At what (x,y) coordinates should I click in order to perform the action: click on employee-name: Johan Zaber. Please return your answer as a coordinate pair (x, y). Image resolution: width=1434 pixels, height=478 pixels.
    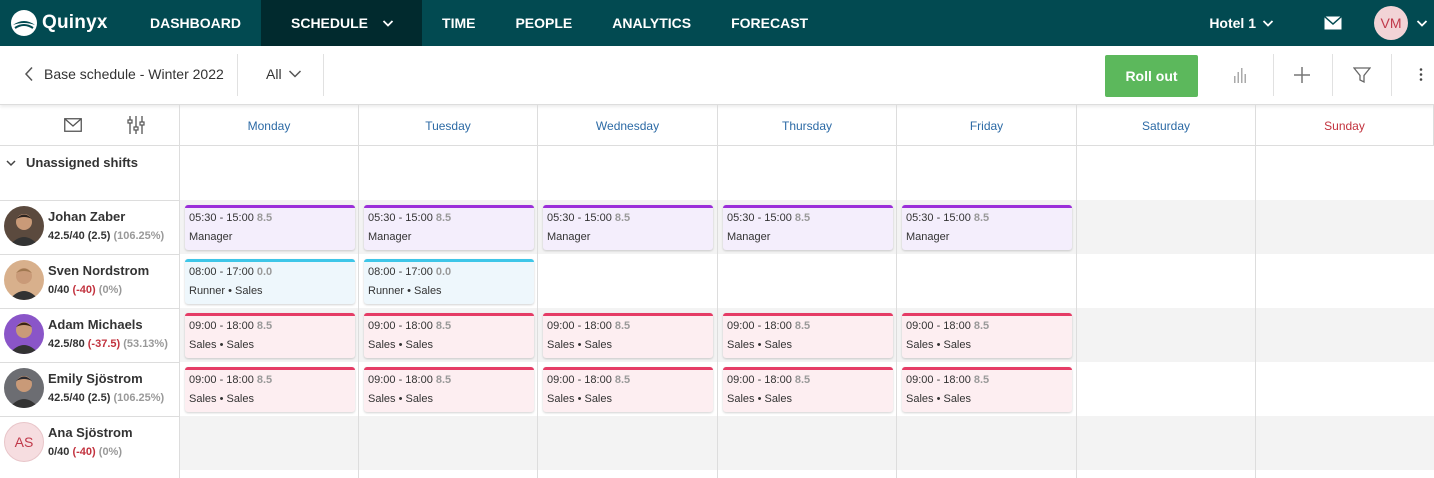
    Looking at the image, I should click on (87, 216).